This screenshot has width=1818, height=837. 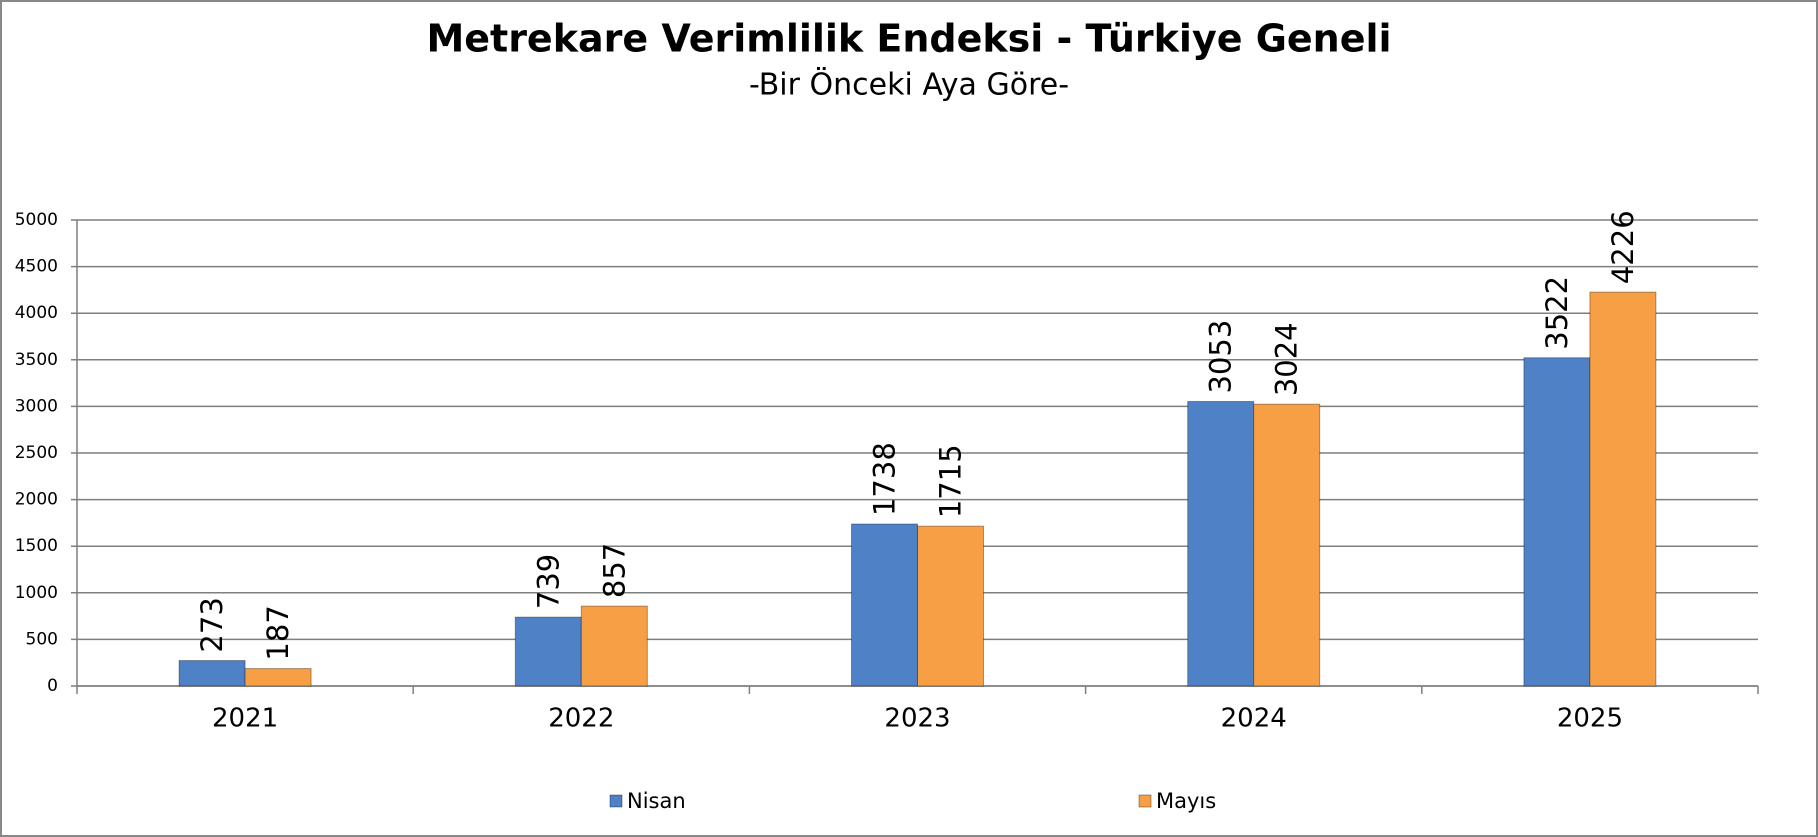 What do you see at coordinates (278, 632) in the screenshot?
I see `value-label: 187` at bounding box center [278, 632].